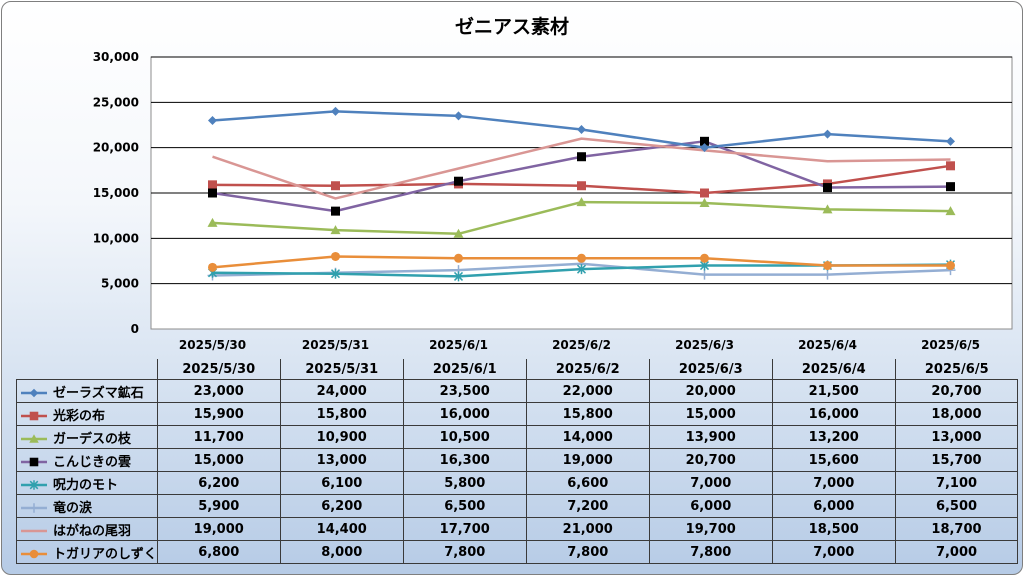 The height and width of the screenshot is (576, 1024). I want to click on table-cell: 18,000, so click(956, 414).